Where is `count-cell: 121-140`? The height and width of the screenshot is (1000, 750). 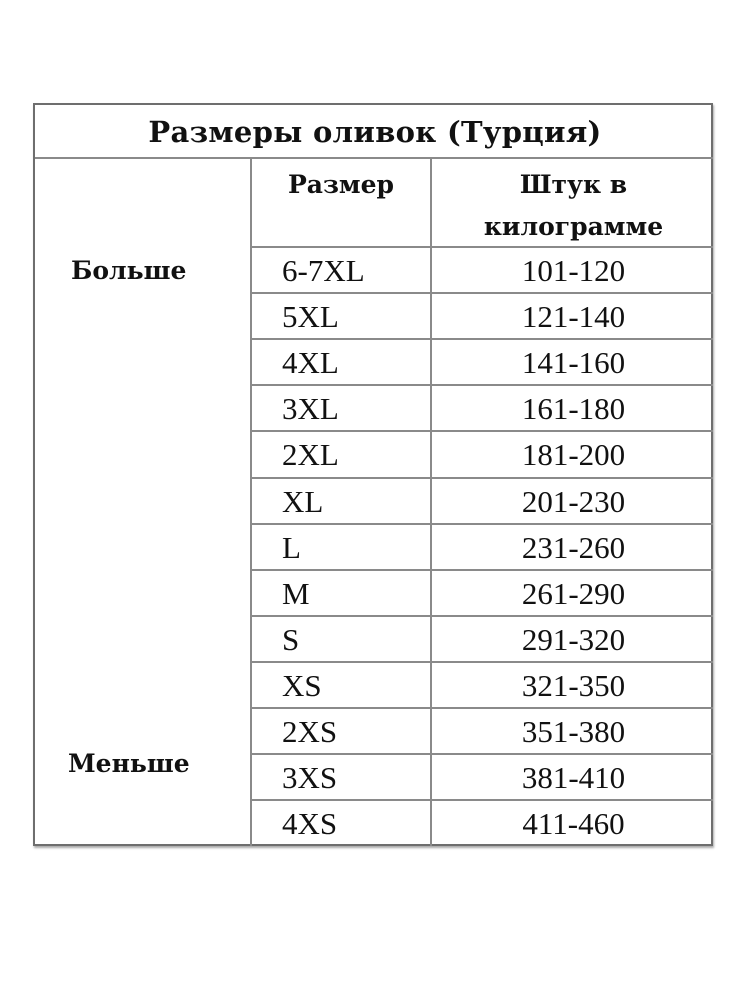
count-cell: 121-140 is located at coordinates (573, 317).